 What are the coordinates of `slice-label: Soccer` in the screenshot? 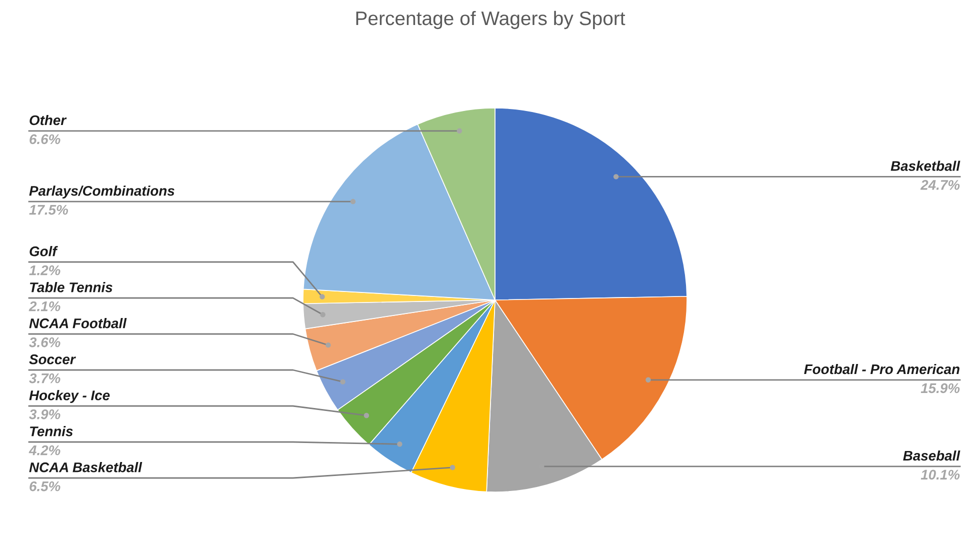 It's located at (52, 359).